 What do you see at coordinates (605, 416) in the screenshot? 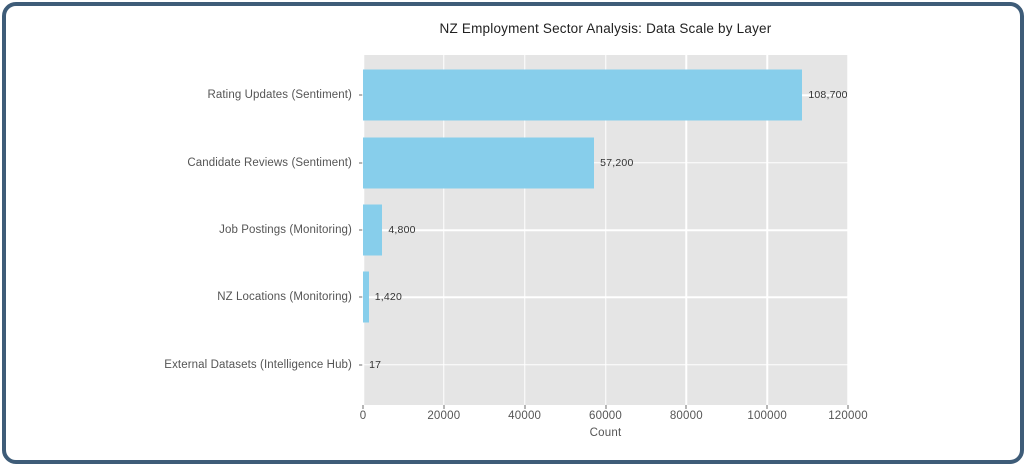
I see `x-tick-label: 60000` at bounding box center [605, 416].